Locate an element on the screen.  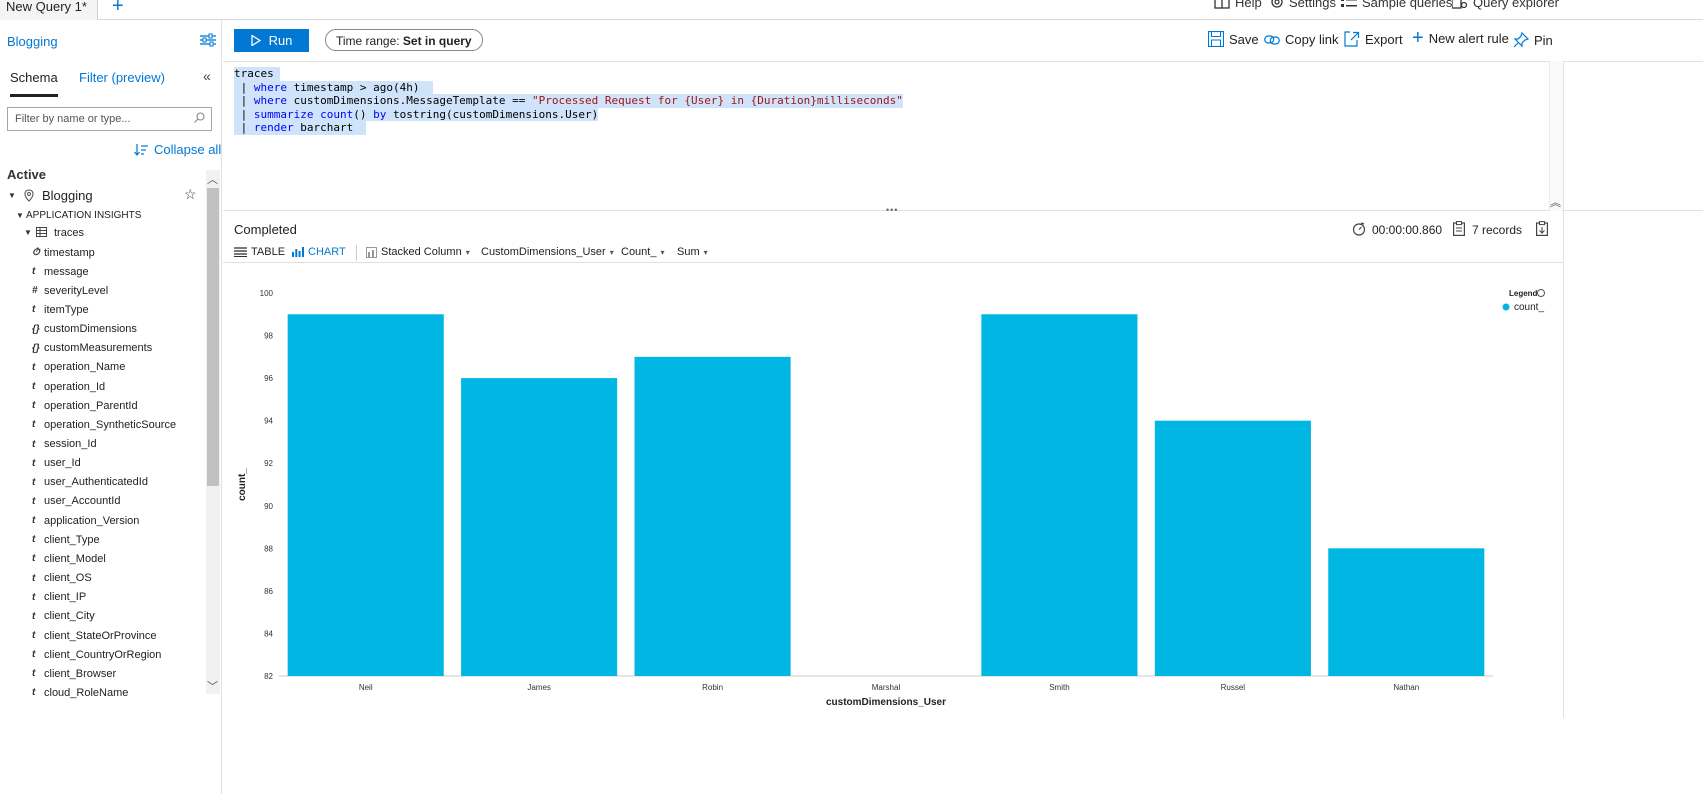
collapse-all-button: Collapse all is located at coordinates (177, 149).